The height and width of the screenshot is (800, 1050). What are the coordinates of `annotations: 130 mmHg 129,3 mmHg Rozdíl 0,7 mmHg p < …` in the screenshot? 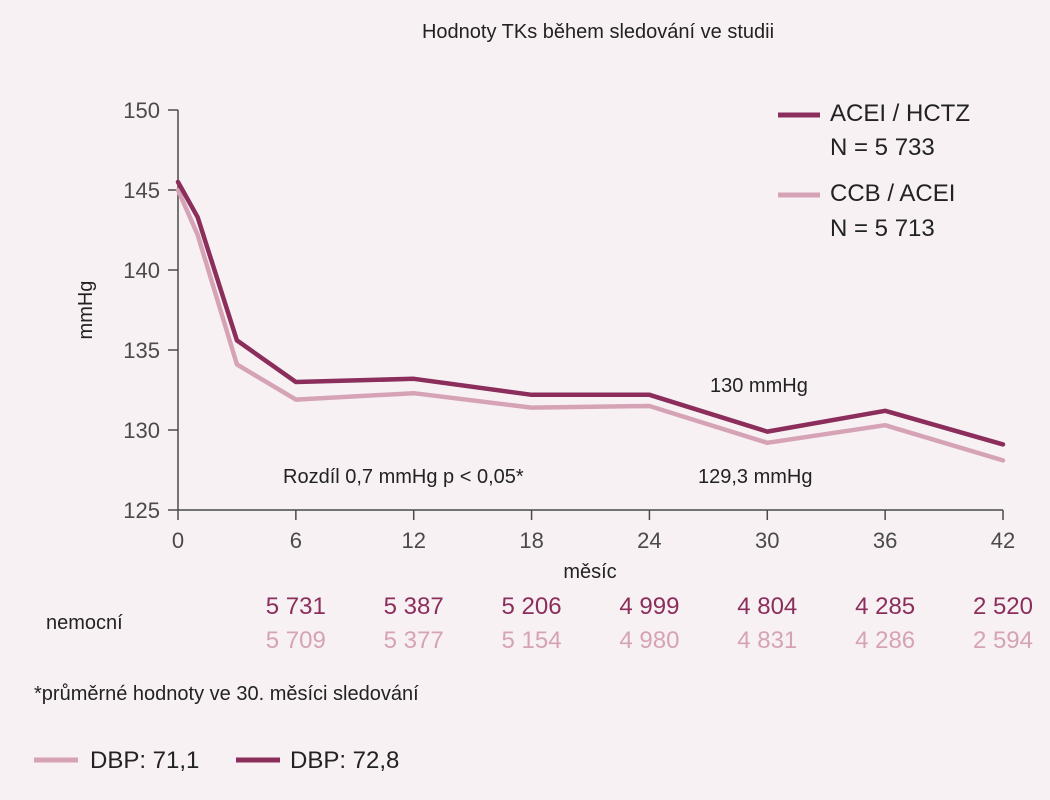 It's located at (548, 431).